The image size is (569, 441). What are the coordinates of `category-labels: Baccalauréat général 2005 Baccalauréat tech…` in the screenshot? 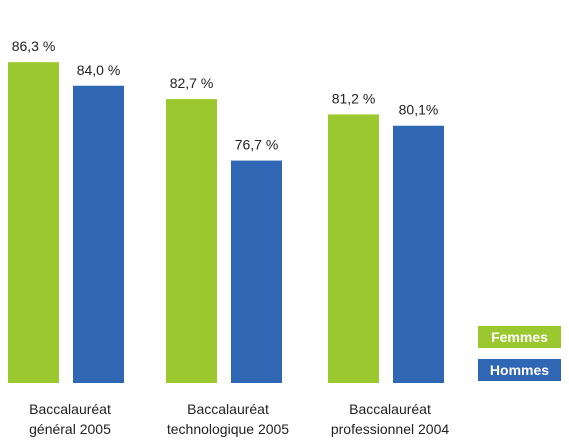 It's located at (239, 419).